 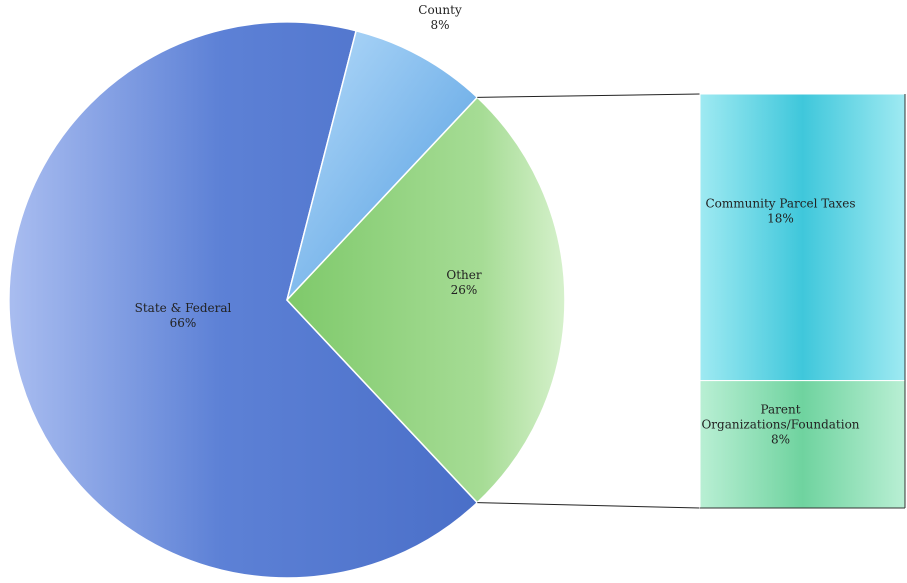 I want to click on pie-label-other: Other 26%, so click(x=463, y=282).